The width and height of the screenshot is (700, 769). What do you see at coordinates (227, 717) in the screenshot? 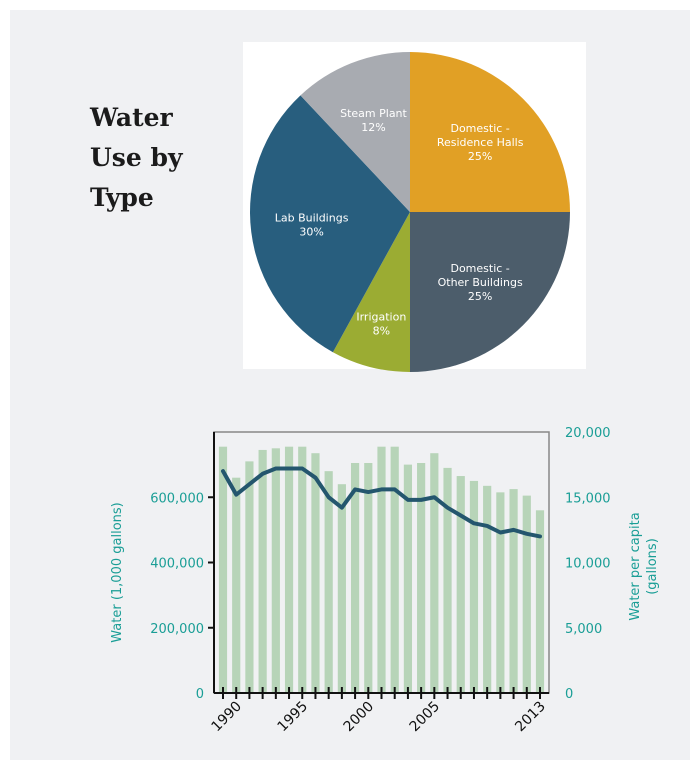
I see `x-tick-label: 1990` at bounding box center [227, 717].